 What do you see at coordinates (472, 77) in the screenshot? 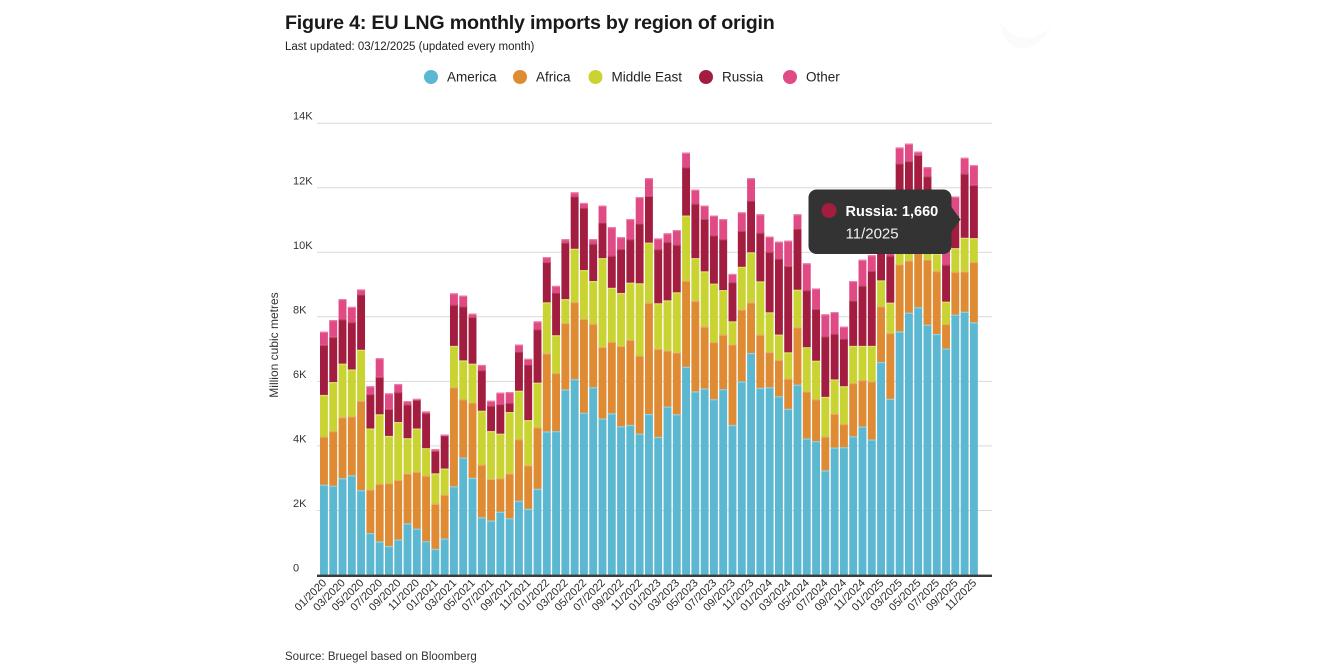
I see `svg-text: America` at bounding box center [472, 77].